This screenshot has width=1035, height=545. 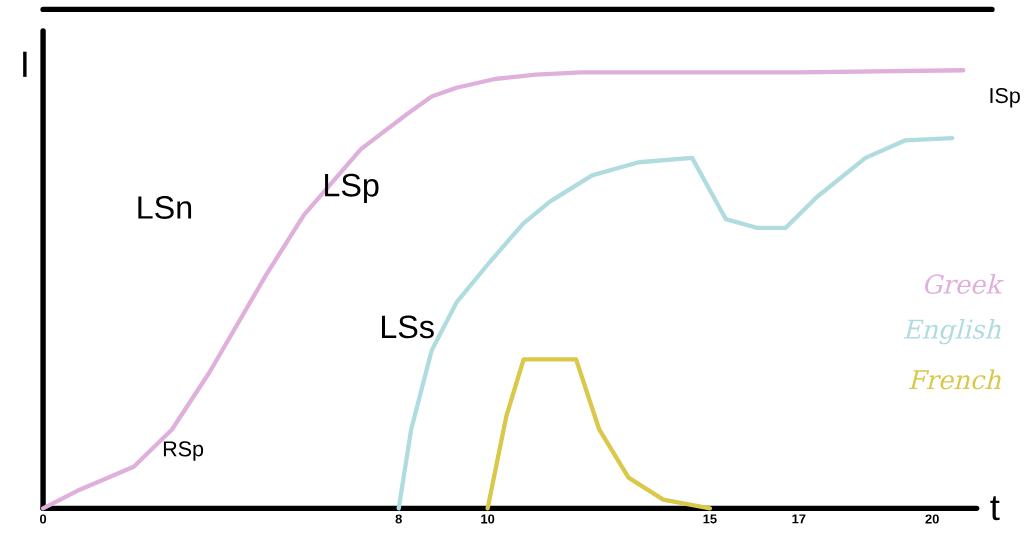 I want to click on x-tick-label: 15, so click(x=710, y=519).